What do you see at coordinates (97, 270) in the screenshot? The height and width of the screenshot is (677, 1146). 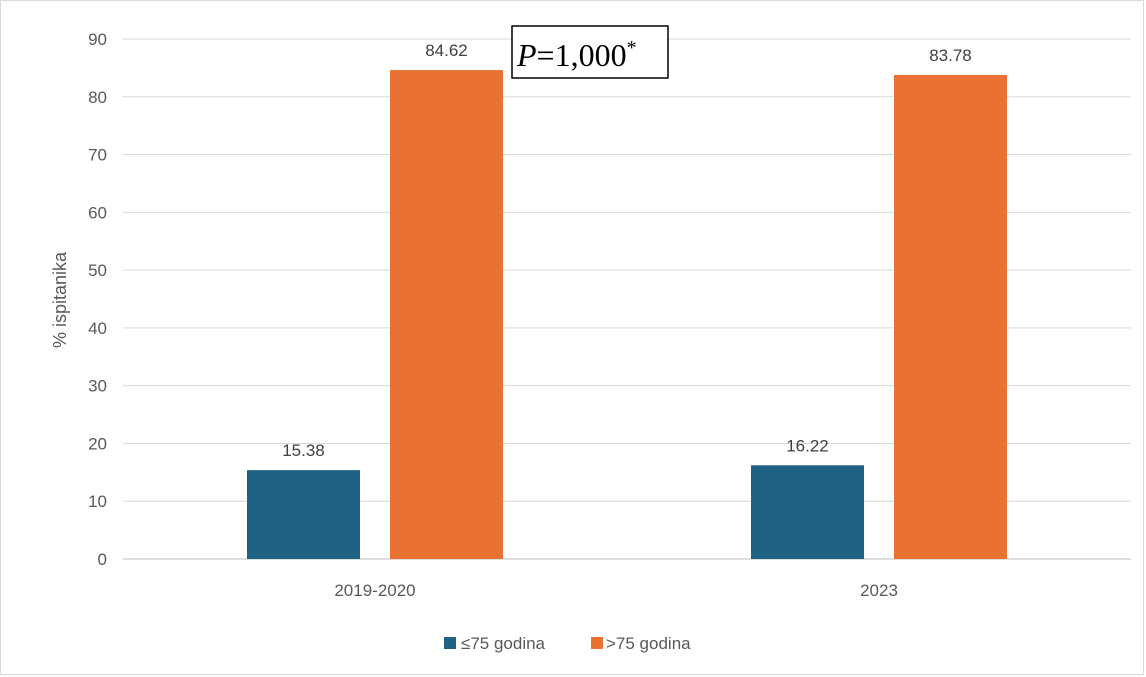 I see `y-tick-label: 50` at bounding box center [97, 270].